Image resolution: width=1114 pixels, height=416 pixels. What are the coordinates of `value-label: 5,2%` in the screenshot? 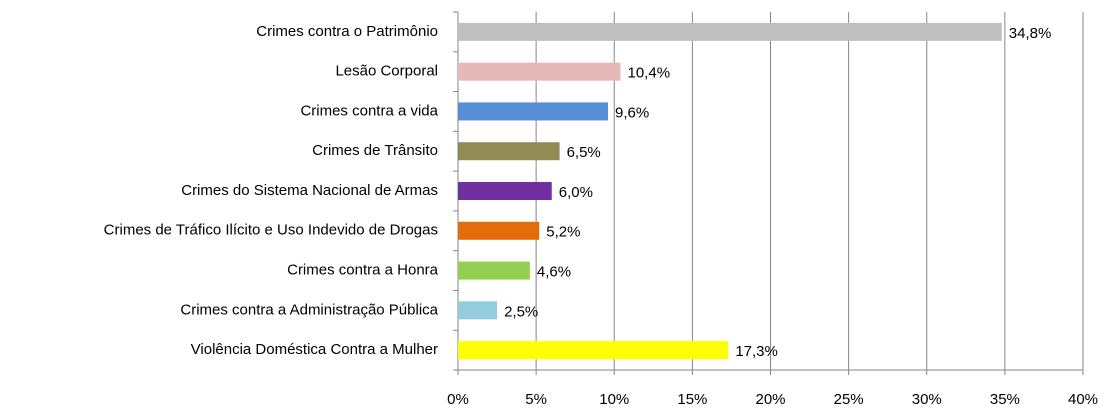 It's located at (563, 232).